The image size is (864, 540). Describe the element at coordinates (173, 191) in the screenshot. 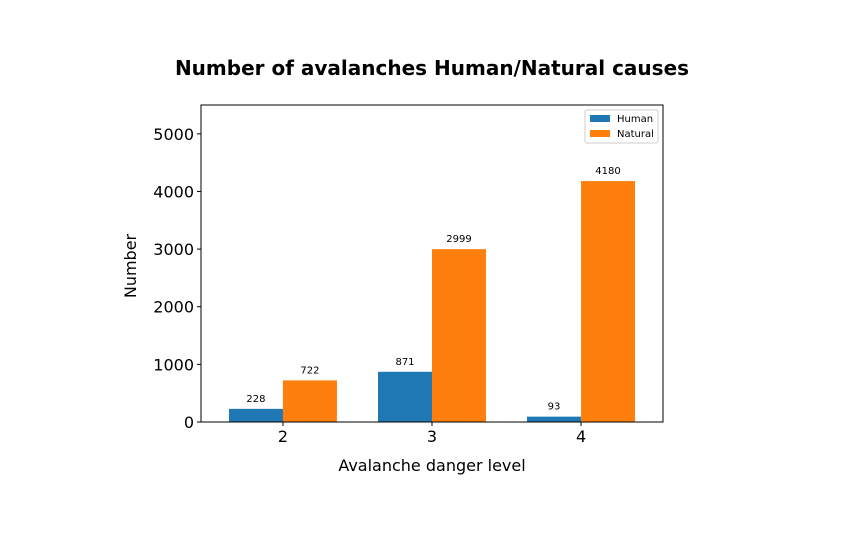

I see `y-tick-label: 4000` at that location.